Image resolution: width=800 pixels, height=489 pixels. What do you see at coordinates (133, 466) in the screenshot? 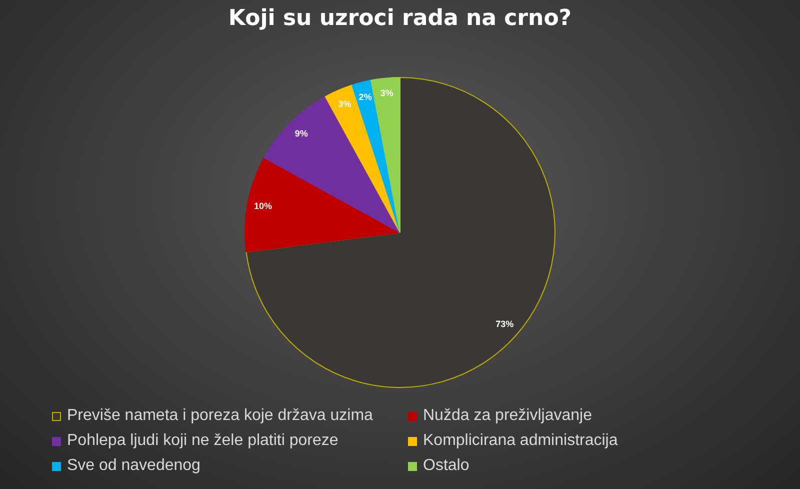
I see `legend-label: Sve od navedenog` at bounding box center [133, 466].